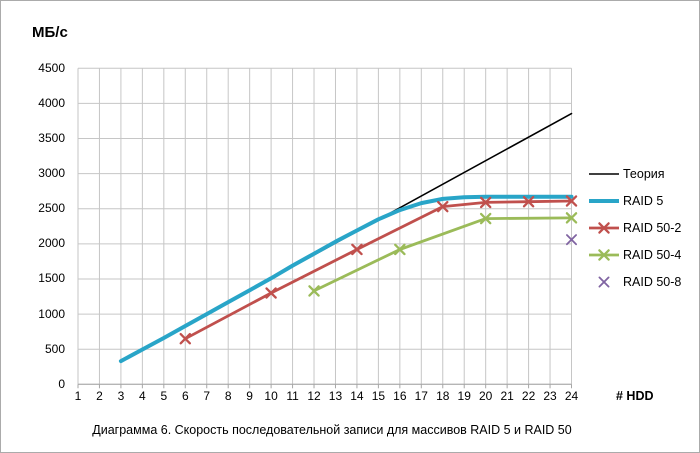 Image resolution: width=700 pixels, height=453 pixels. What do you see at coordinates (378, 396) in the screenshot?
I see `x-tick-label: 15` at bounding box center [378, 396].